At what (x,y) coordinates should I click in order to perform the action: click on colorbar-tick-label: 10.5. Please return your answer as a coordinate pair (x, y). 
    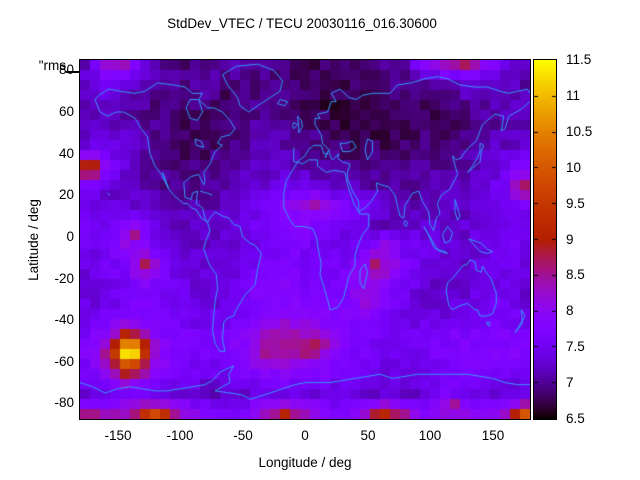
    Looking at the image, I should click on (579, 131).